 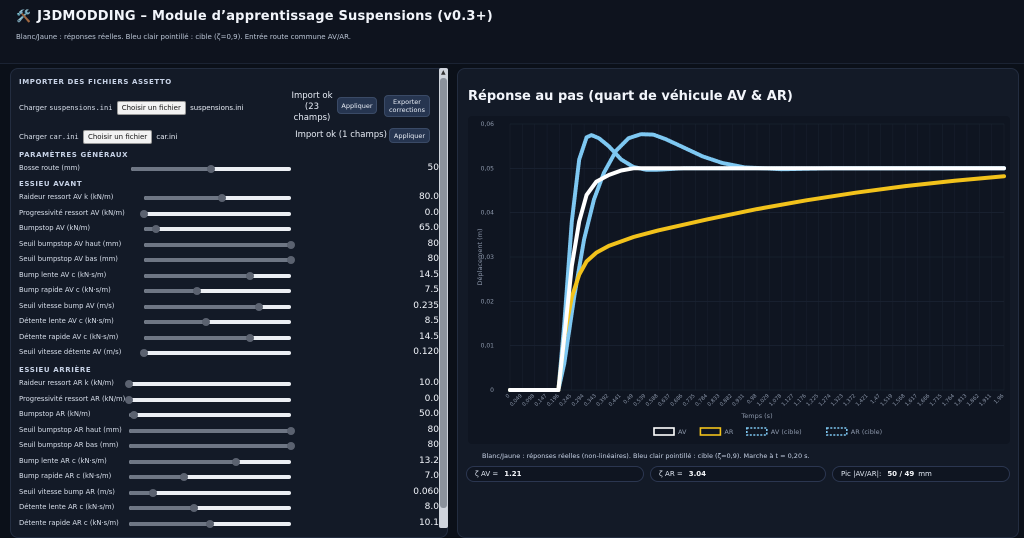 What do you see at coordinates (65, 476) in the screenshot?
I see `param-label: Bump rapide AR c (kN·s/m)` at bounding box center [65, 476].